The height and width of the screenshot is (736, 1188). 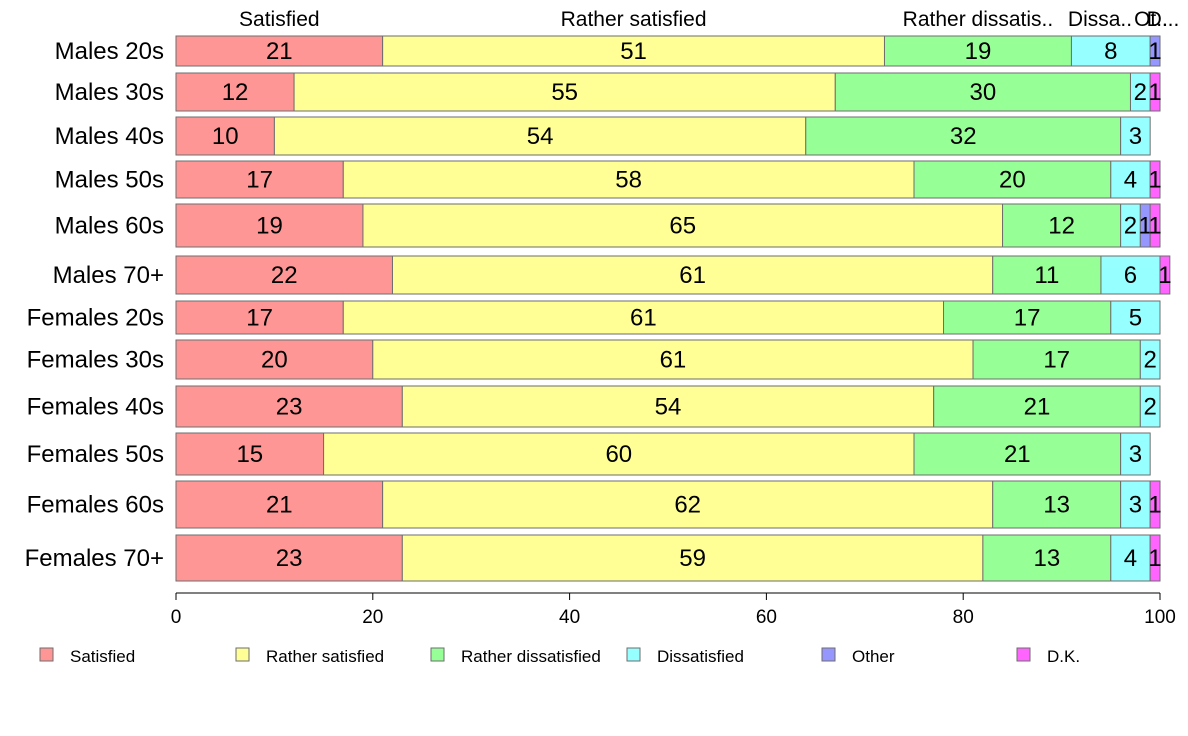 I want to click on category-label: Males 20s, so click(x=109, y=51).